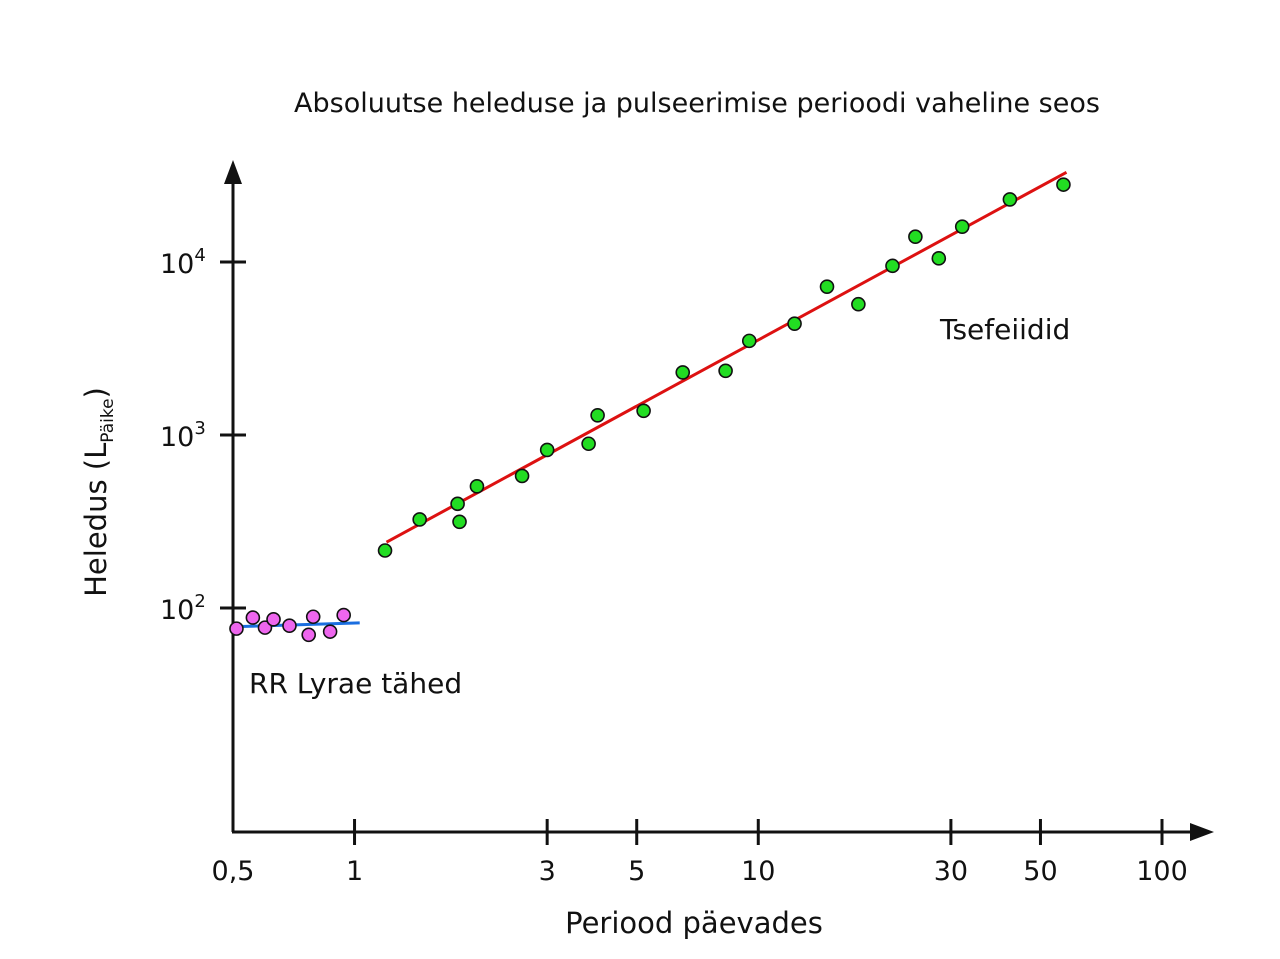 The height and width of the screenshot is (959, 1280). What do you see at coordinates (298, 625) in the screenshot?
I see `rr-lyrae-fit-line` at bounding box center [298, 625].